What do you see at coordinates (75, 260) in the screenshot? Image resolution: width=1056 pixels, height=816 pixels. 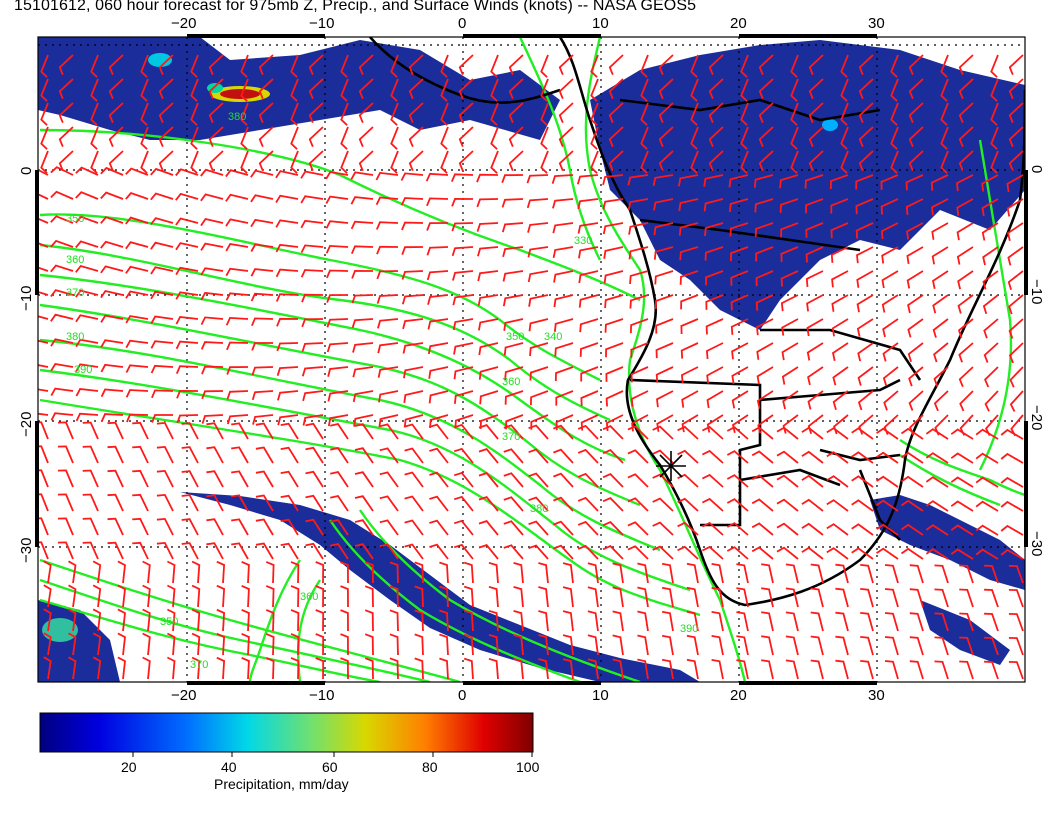 I see `contour-label: 360` at bounding box center [75, 260].